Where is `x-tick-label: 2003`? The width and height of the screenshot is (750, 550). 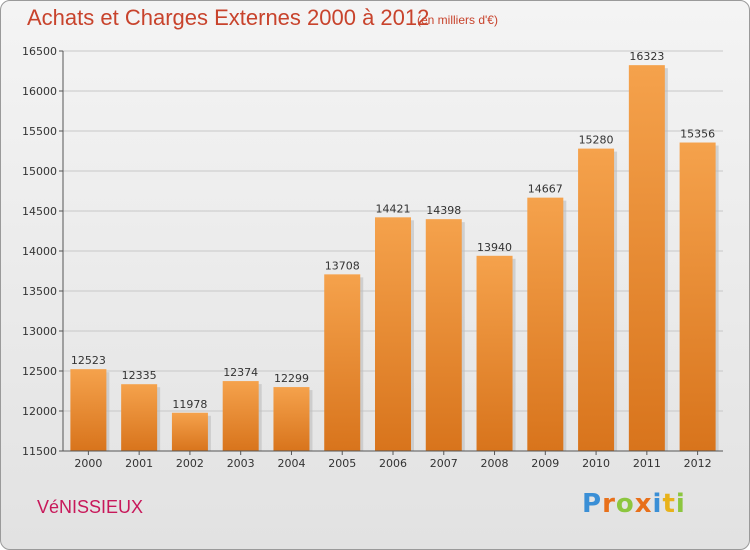
x-tick-label: 2003 is located at coordinates (241, 463).